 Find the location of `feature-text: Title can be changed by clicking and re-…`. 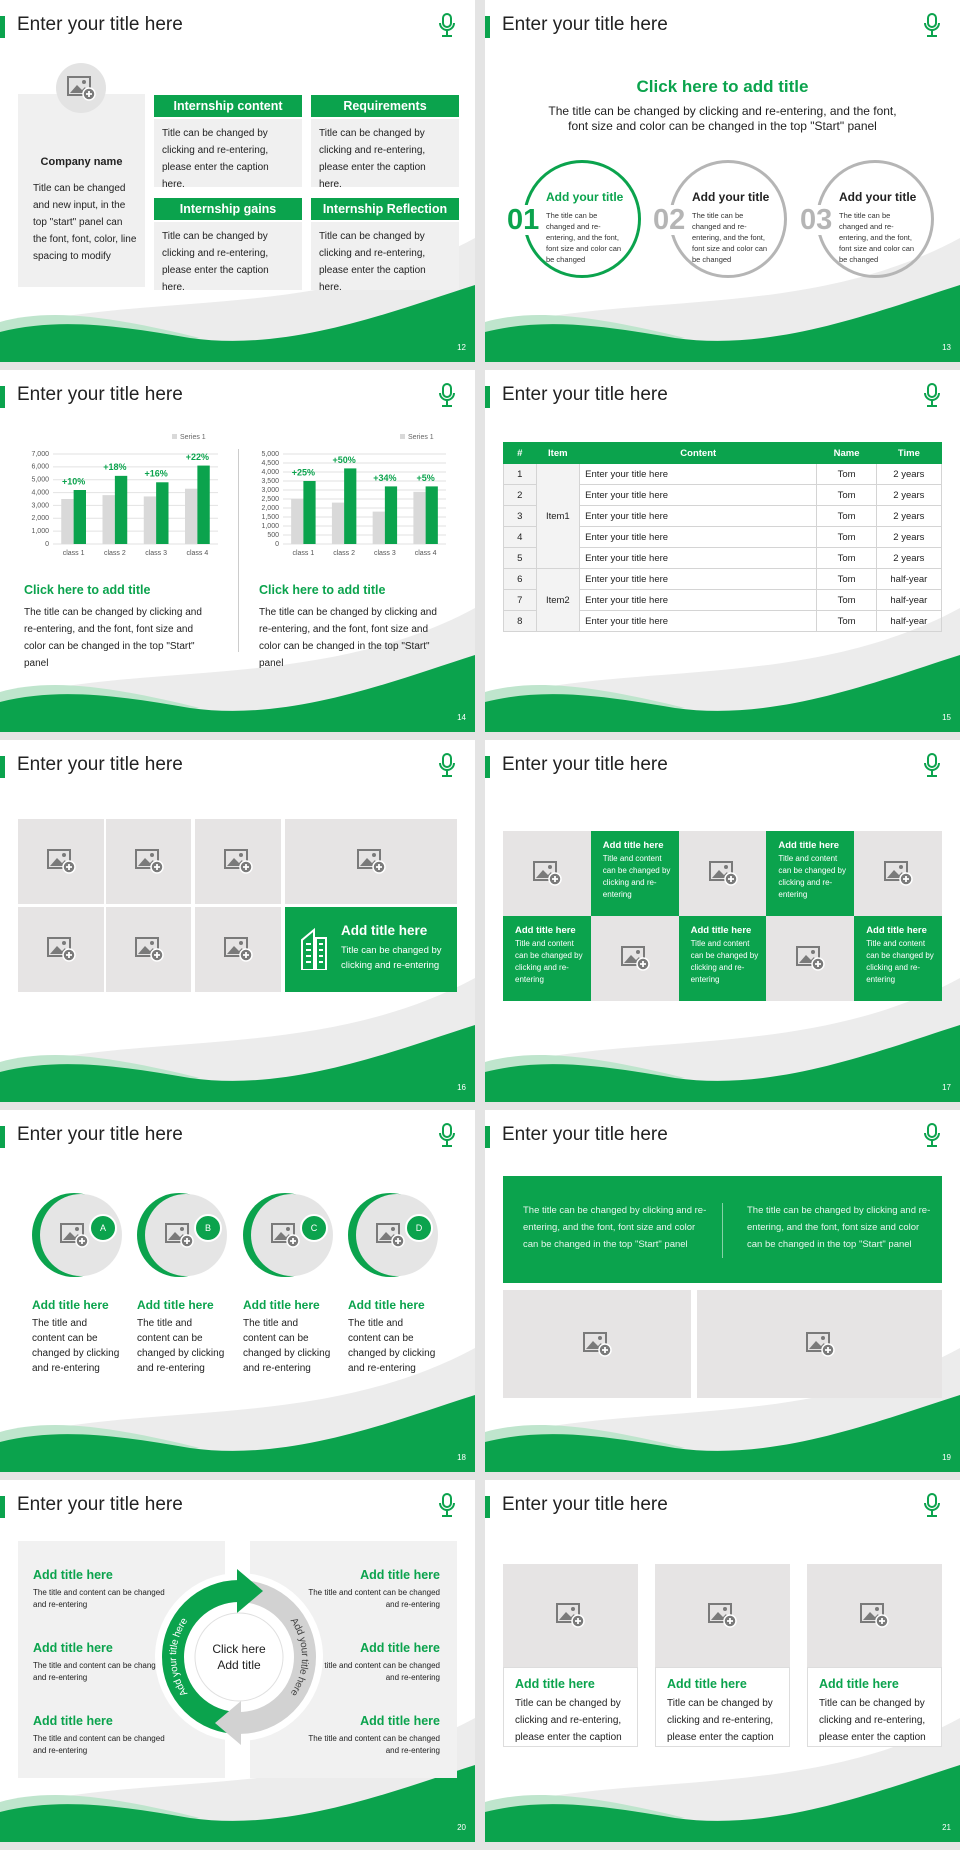

feature-text: Title can be changed by clicking and re-… is located at coordinates (391, 958).